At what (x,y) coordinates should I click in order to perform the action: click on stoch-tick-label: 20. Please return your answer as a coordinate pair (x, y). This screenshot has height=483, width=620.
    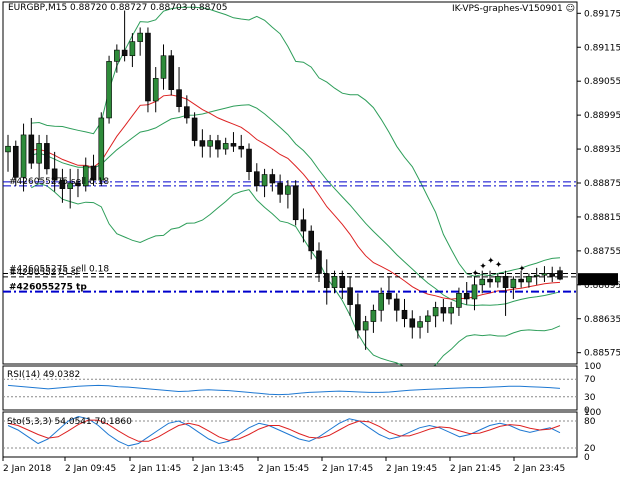
    Looking at the image, I should click on (590, 449).